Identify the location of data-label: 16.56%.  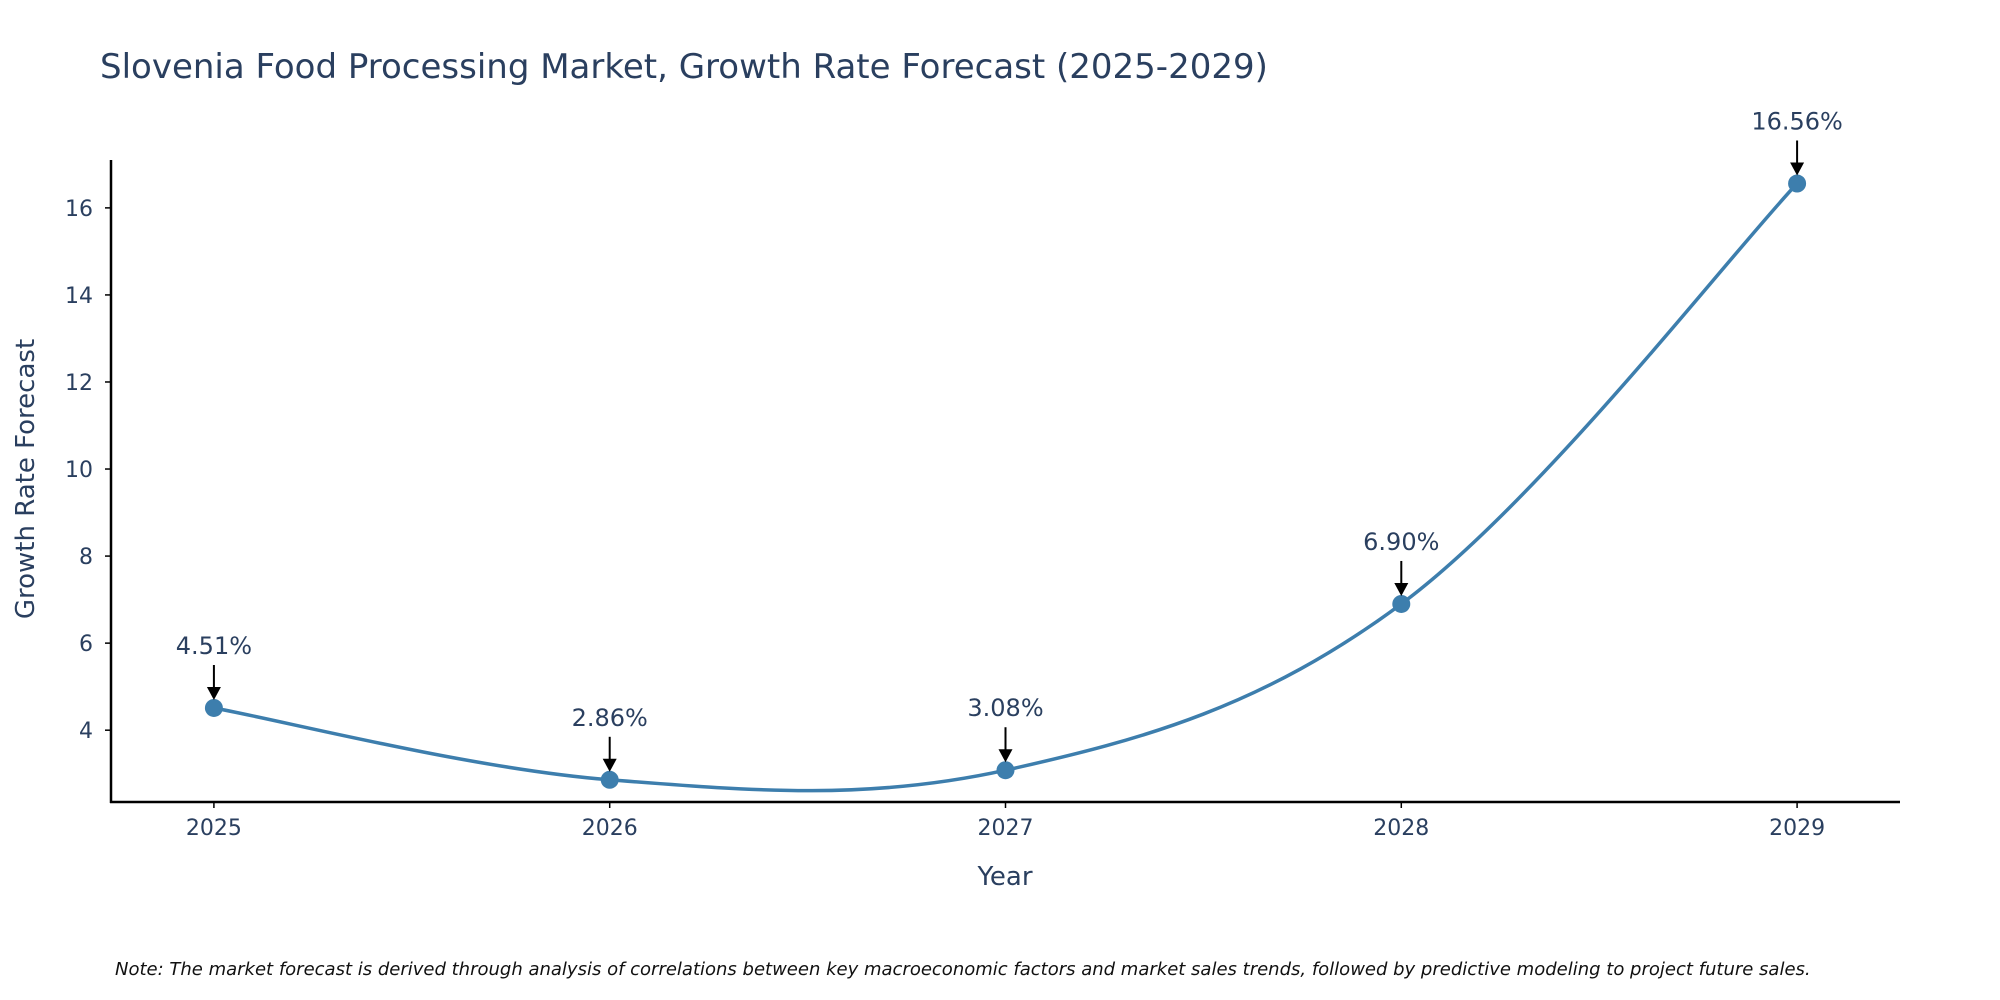
(1797, 122).